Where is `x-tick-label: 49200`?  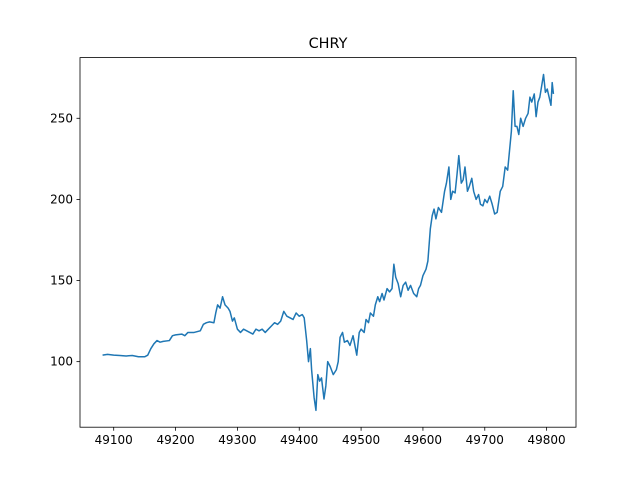
x-tick-label: 49200 is located at coordinates (175, 440).